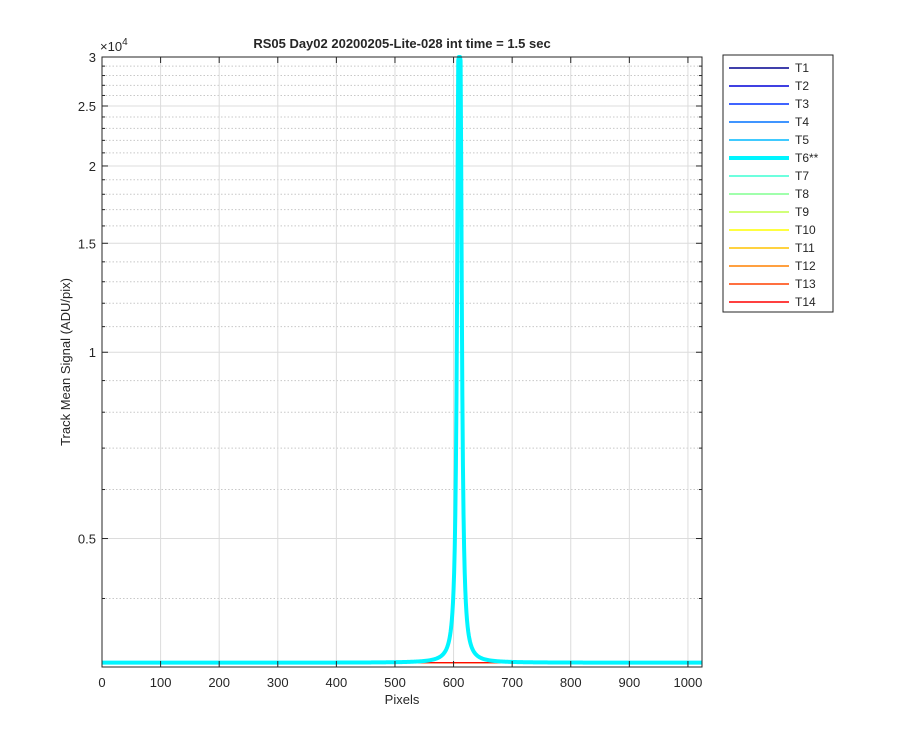 Image resolution: width=900 pixels, height=750 pixels. Describe the element at coordinates (92, 57) in the screenshot. I see `y-tick-label: 3` at that location.